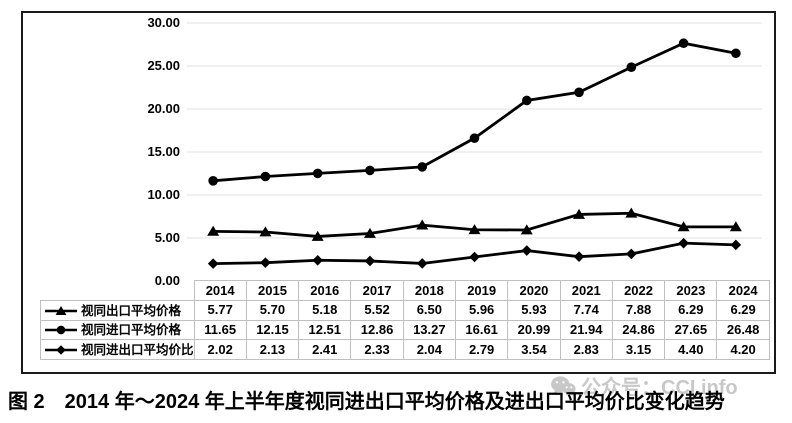  Describe the element at coordinates (586, 330) in the screenshot. I see `value-cell: 21.94` at that location.